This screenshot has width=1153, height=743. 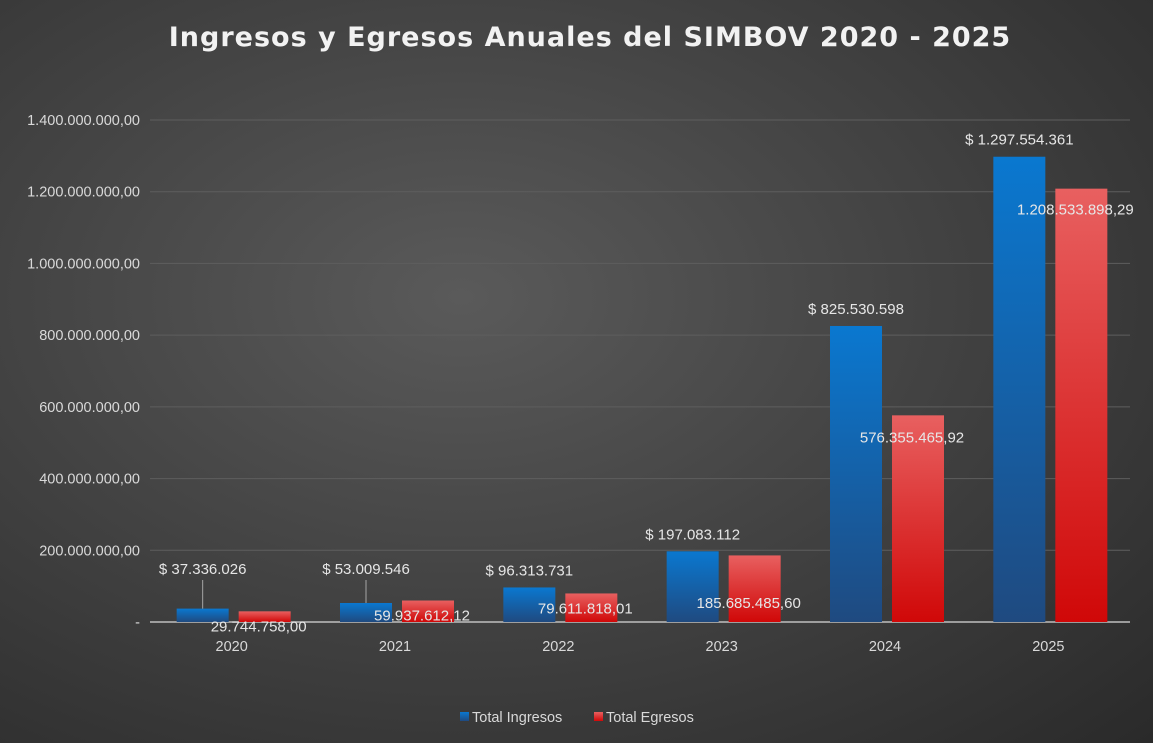 I want to click on legend-swatch-egresos, so click(x=598, y=716).